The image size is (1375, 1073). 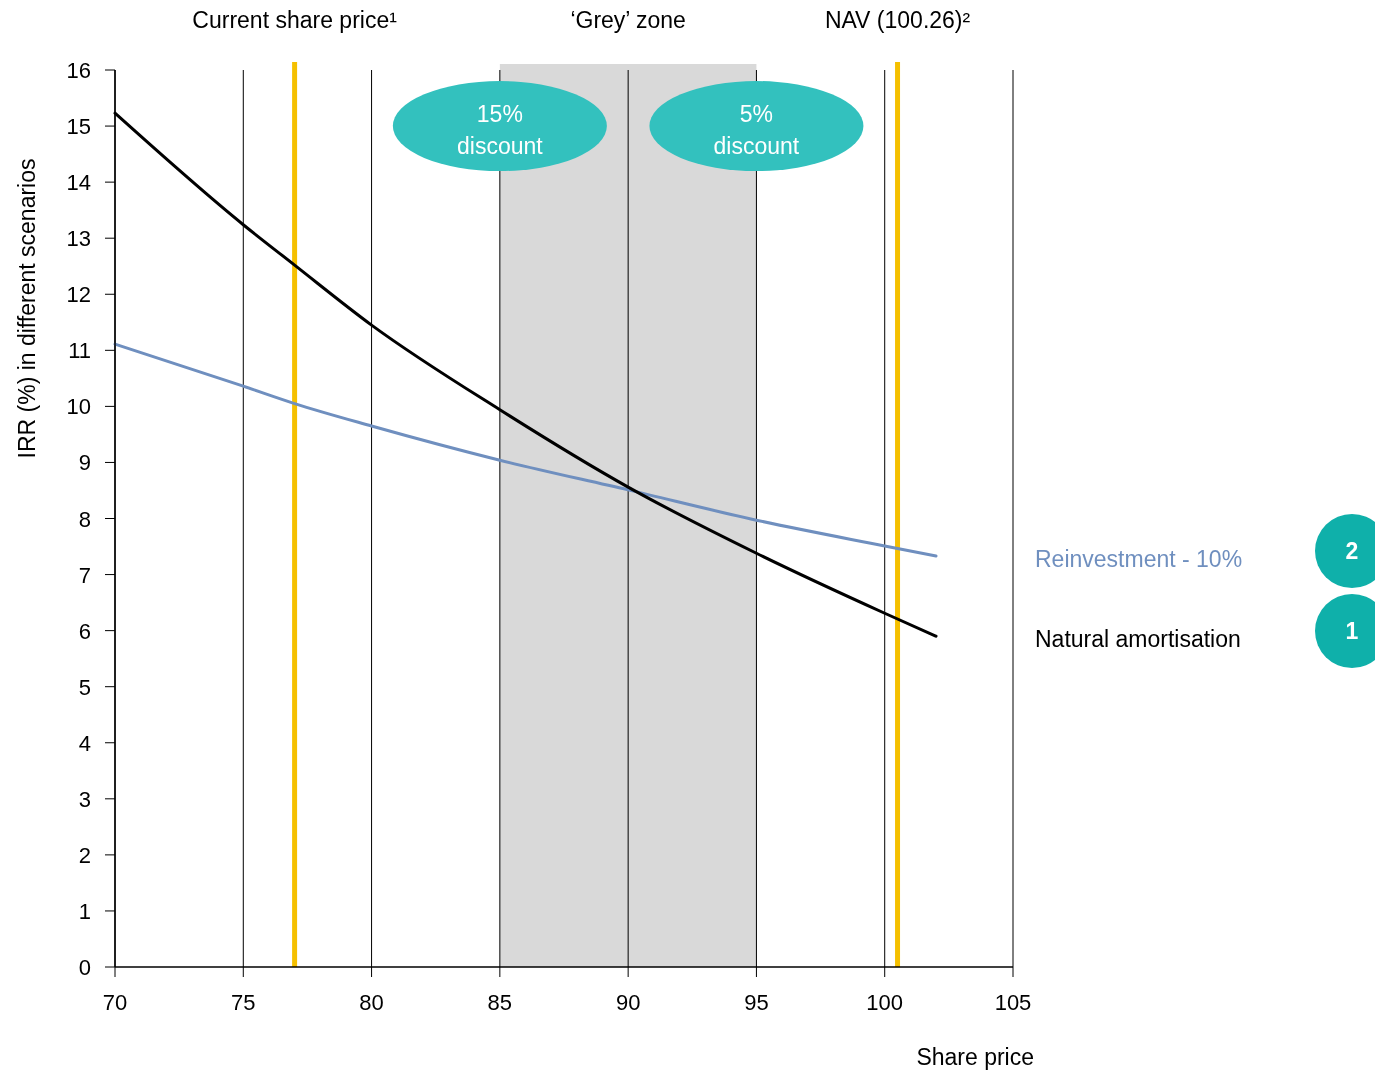 What do you see at coordinates (78, 70) in the screenshot?
I see `y-tick-label: 16` at bounding box center [78, 70].